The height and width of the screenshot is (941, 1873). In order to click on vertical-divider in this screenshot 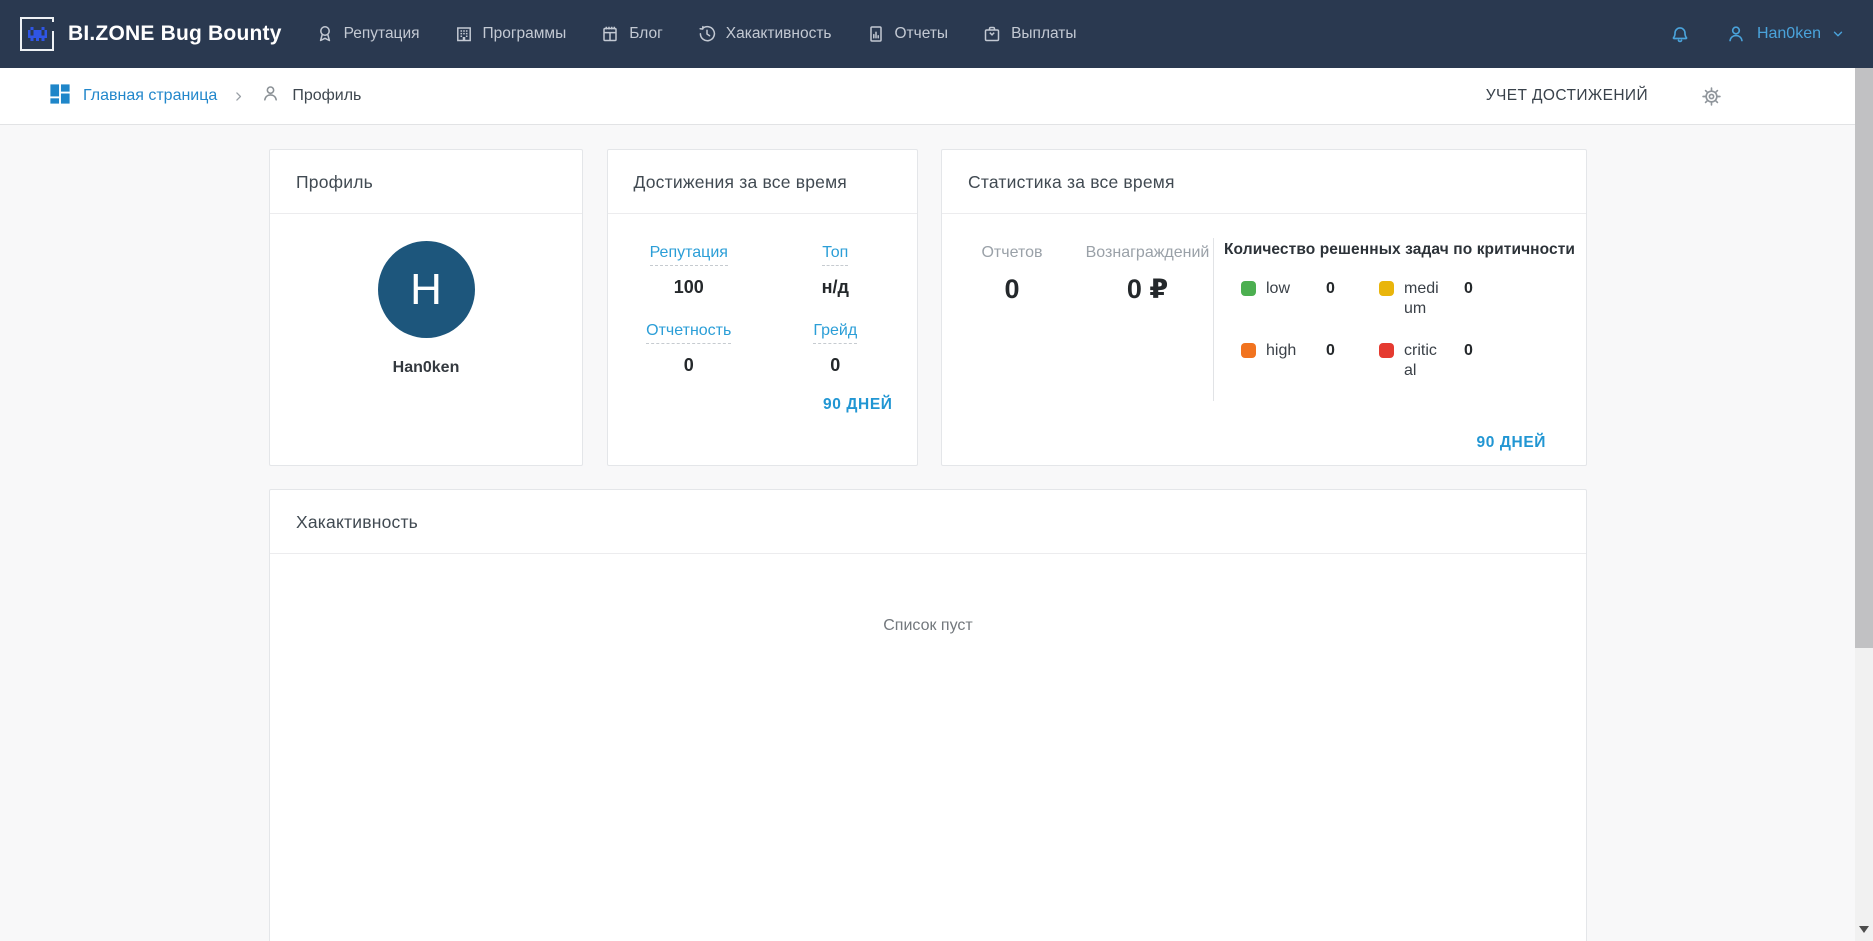, I will do `click(1213, 319)`.